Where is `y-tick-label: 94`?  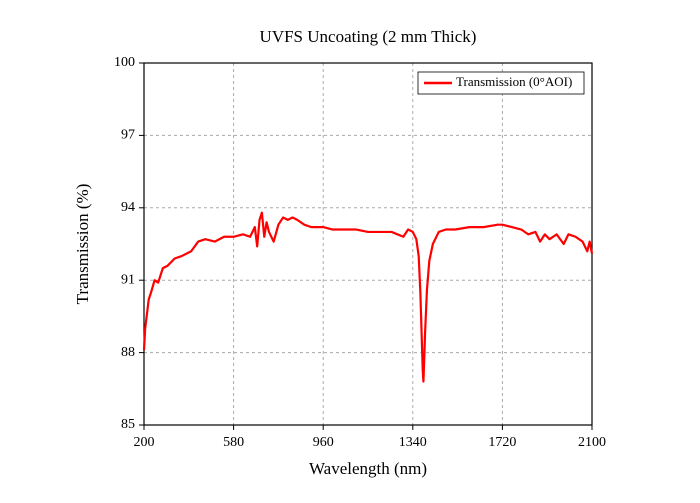 y-tick-label: 94 is located at coordinates (128, 207).